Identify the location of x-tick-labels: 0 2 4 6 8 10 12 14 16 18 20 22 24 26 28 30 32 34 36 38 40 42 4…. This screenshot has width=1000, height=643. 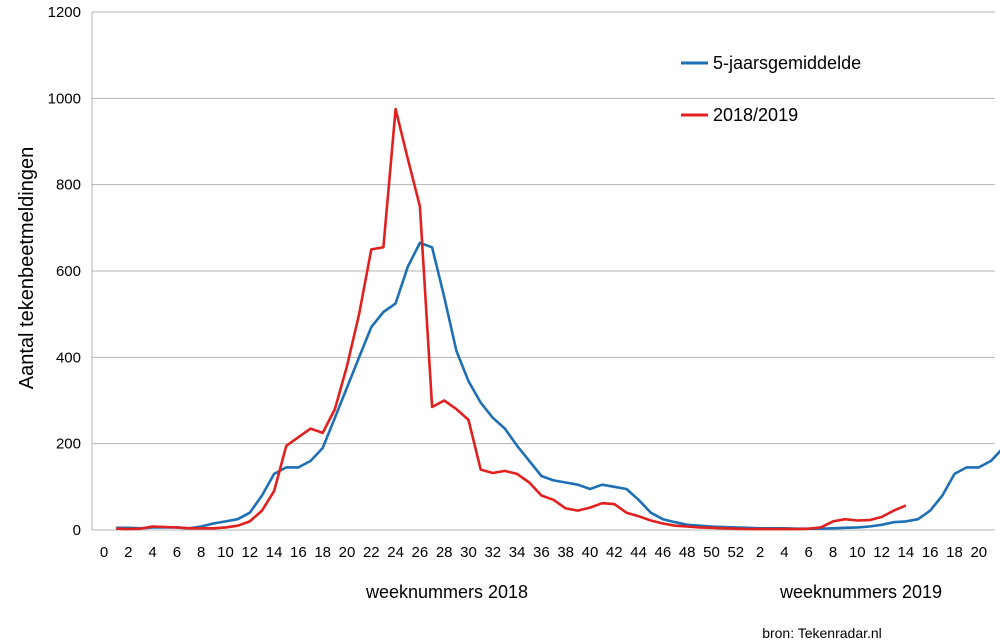
(543, 552).